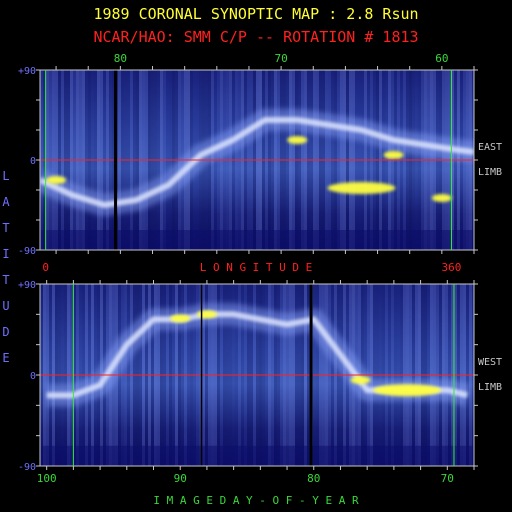  Describe the element at coordinates (256, 267) in the screenshot. I see `longitude-axis-label: L O N G I T U D E` at that location.